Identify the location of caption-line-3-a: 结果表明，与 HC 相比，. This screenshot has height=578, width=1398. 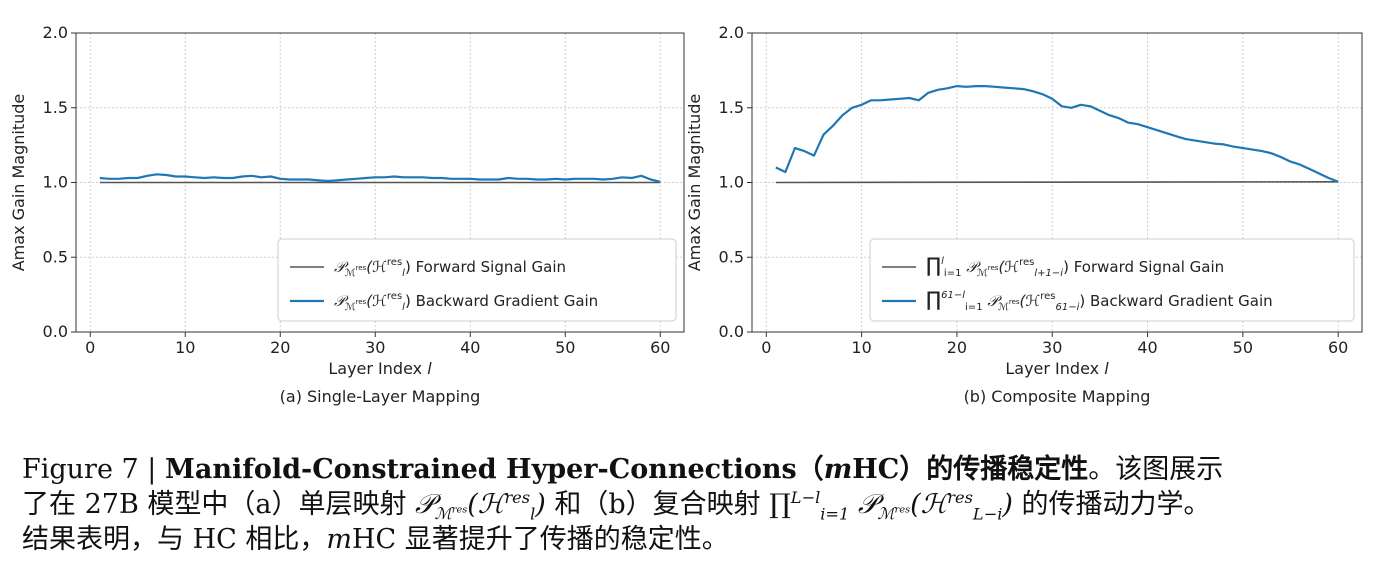
(174, 539).